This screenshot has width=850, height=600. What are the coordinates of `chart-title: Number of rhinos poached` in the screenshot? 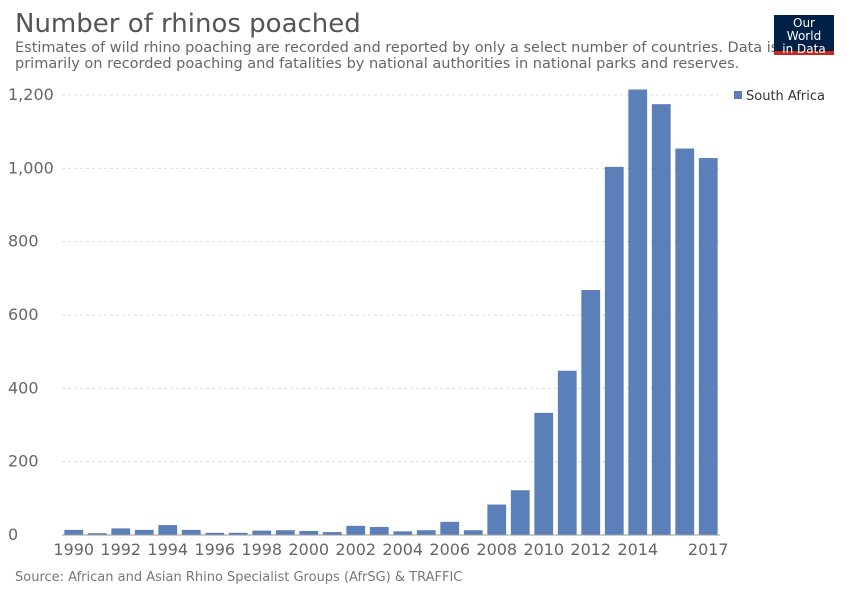 It's located at (188, 24).